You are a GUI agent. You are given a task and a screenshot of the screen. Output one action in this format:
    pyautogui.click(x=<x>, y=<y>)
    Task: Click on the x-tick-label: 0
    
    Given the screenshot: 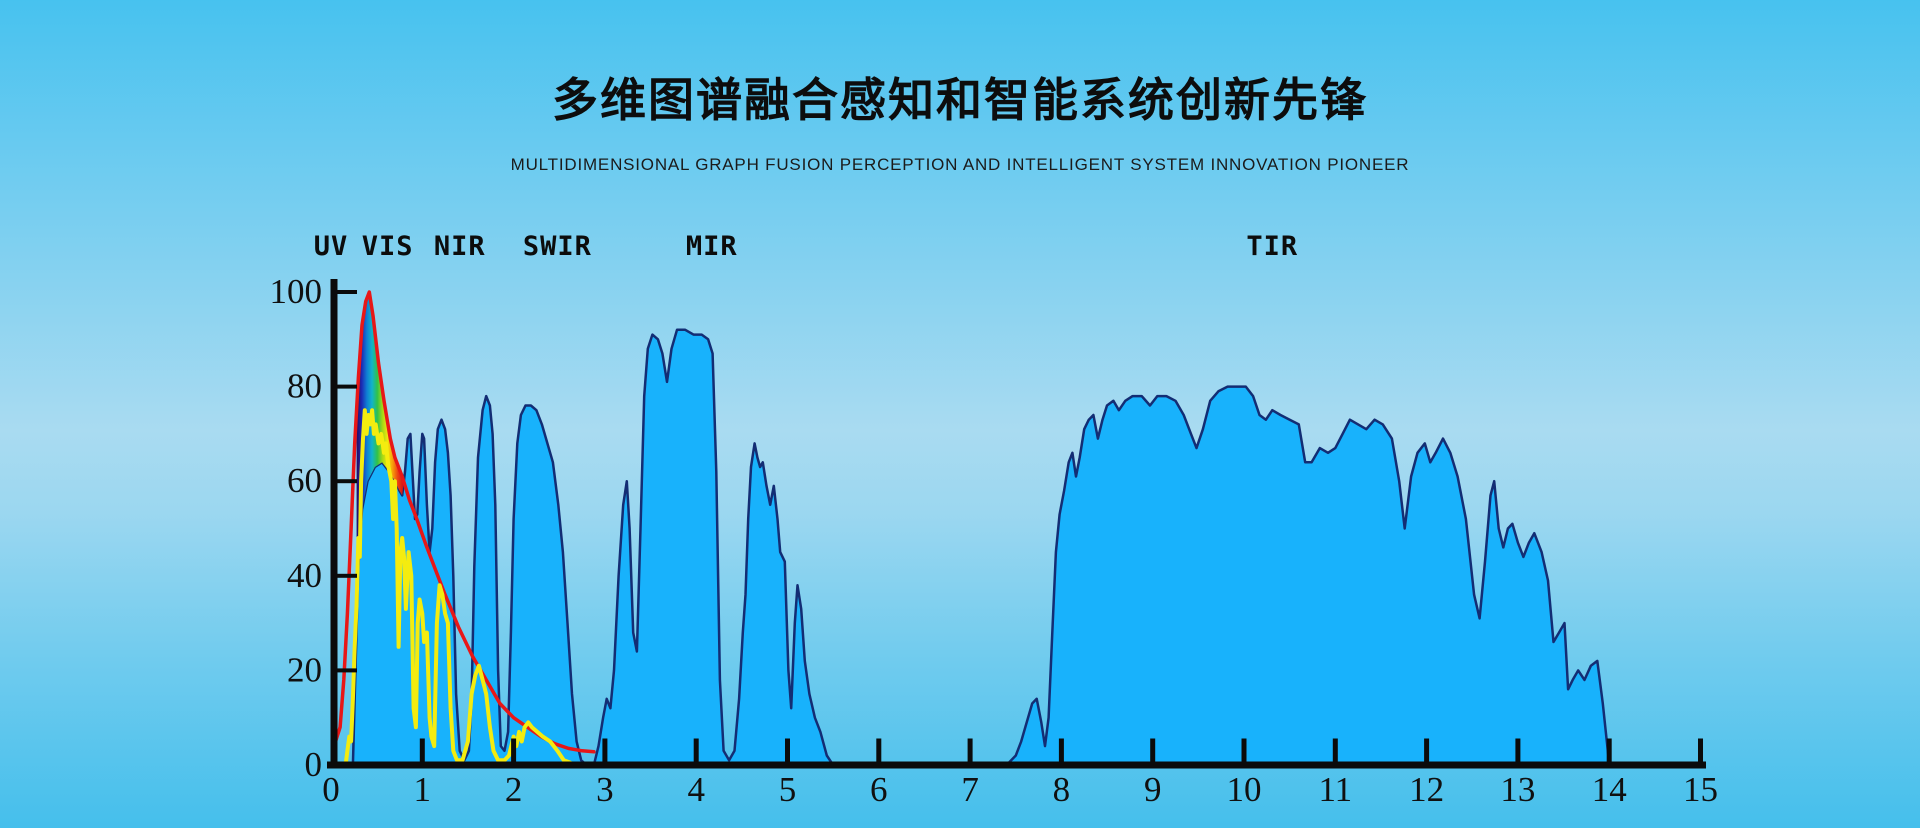 What is the action you would take?
    pyautogui.click(x=331, y=789)
    